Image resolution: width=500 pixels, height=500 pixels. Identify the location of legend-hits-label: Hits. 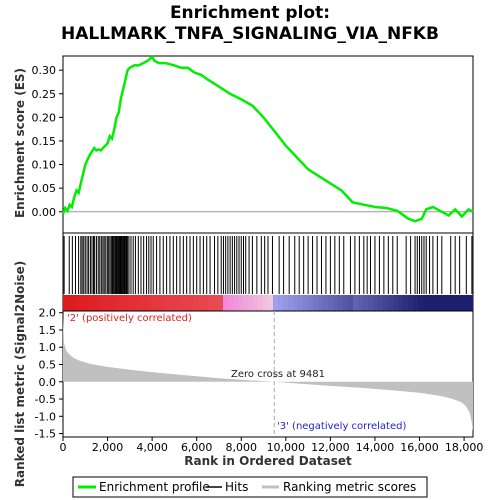
(236, 487).